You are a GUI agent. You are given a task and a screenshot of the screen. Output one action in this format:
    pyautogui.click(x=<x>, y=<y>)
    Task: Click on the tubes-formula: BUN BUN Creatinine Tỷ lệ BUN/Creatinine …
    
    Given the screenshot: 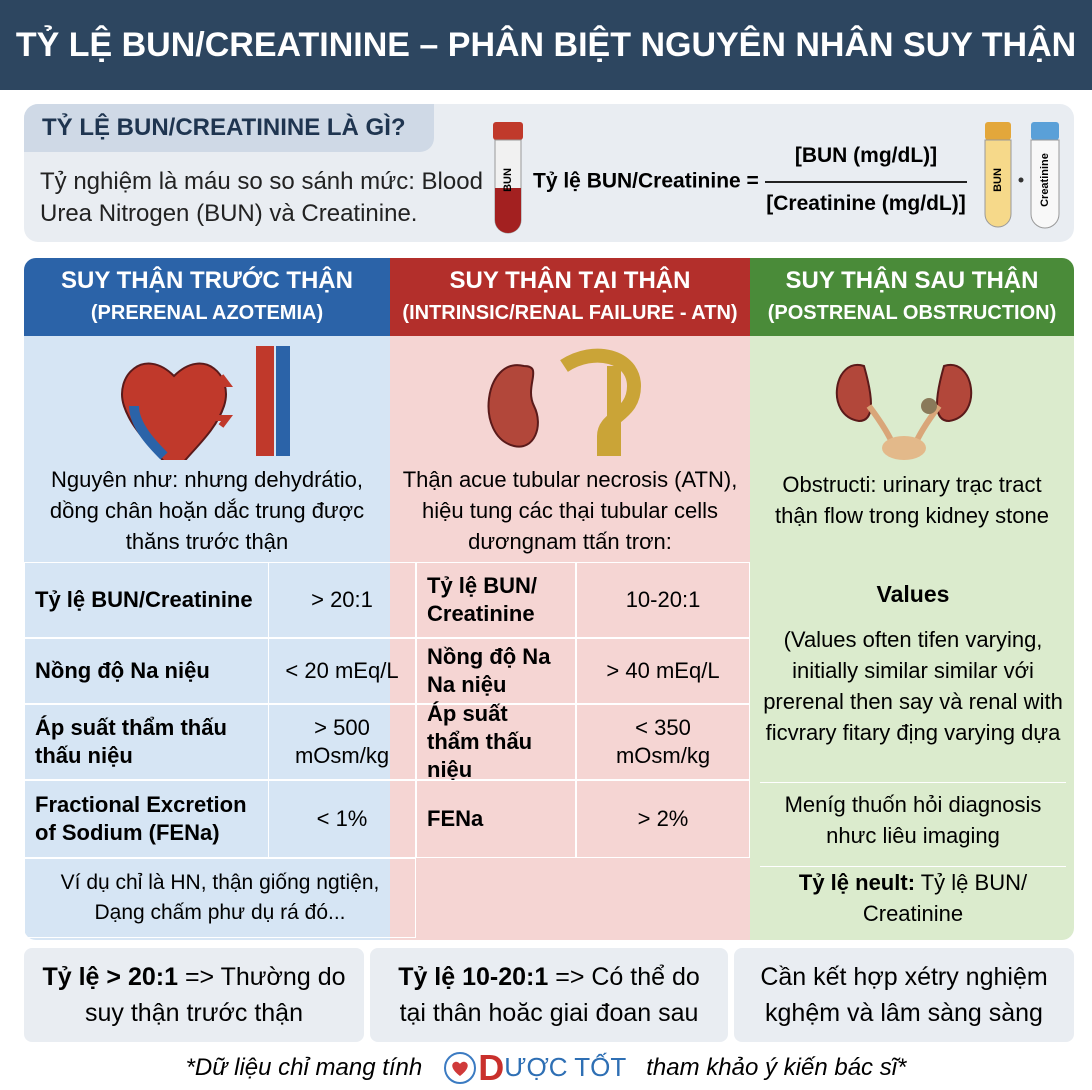 What is the action you would take?
    pyautogui.click(x=776, y=178)
    